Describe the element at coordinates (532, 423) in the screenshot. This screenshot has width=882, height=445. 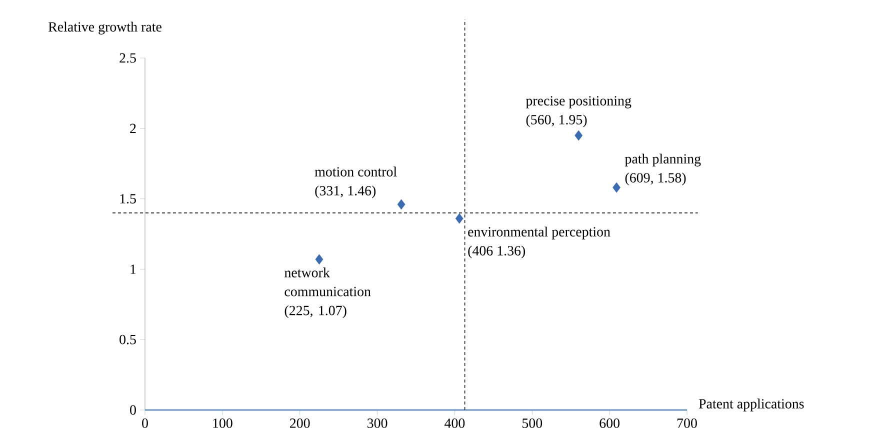
I see `x-tick-label: 500` at that location.